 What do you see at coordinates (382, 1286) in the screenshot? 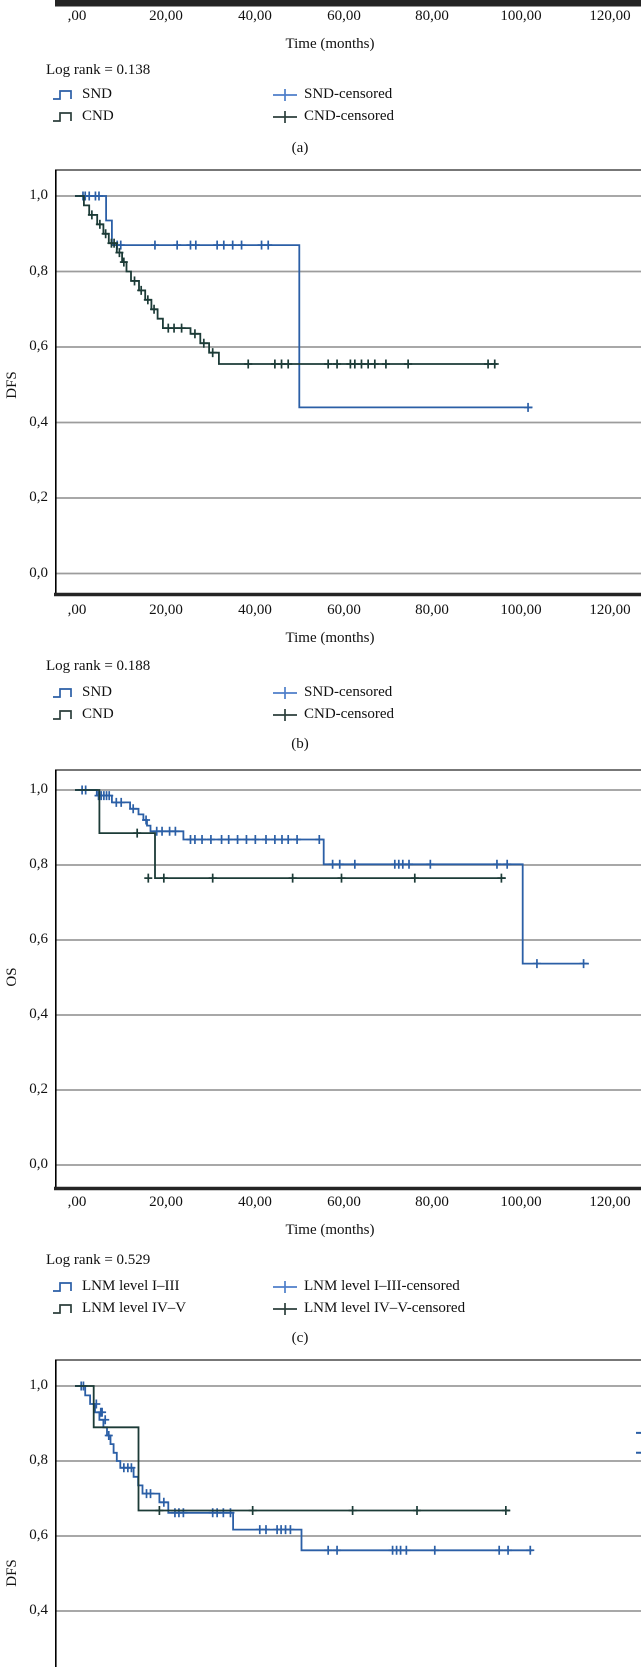
I see `legend-label: LNM level I–III-censored` at bounding box center [382, 1286].